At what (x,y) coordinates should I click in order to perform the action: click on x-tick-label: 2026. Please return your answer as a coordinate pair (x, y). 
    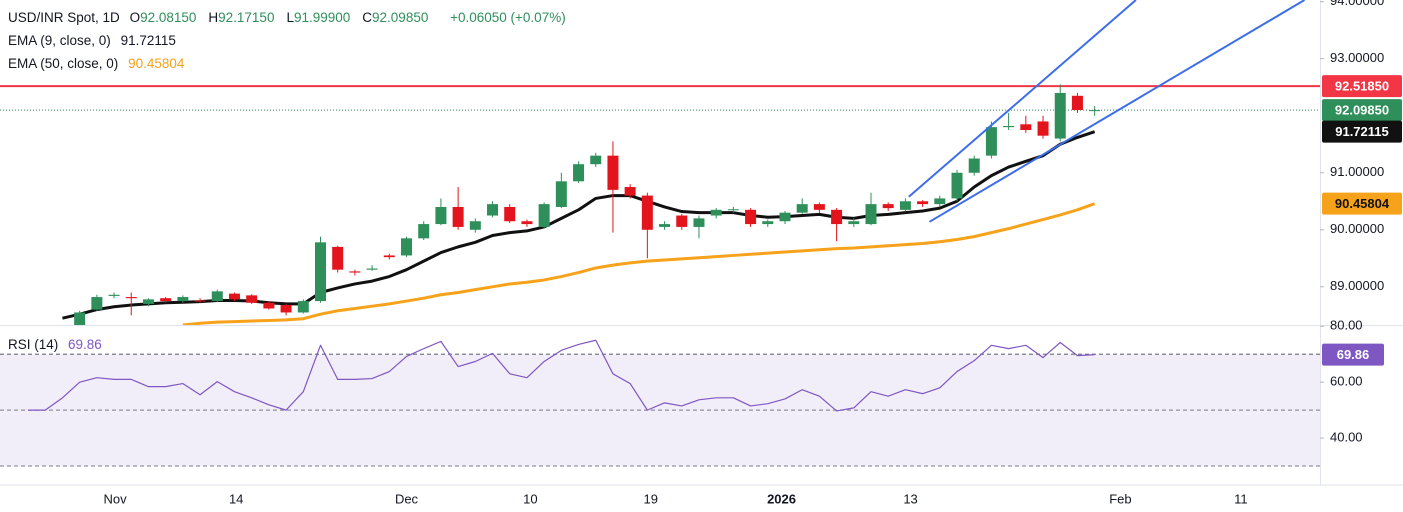
    Looking at the image, I should click on (781, 498).